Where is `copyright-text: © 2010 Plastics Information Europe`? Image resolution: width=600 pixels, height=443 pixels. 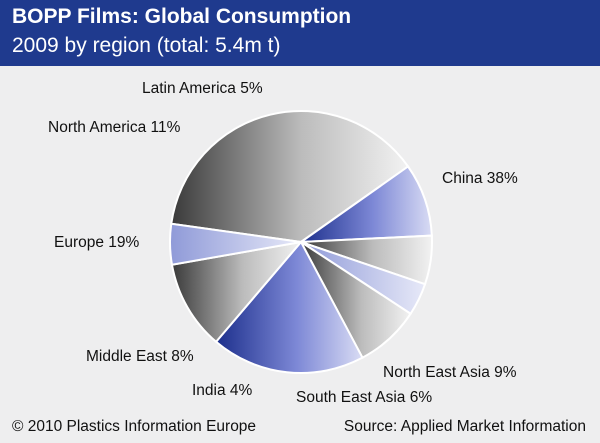 copyright-text: © 2010 Plastics Information Europe is located at coordinates (134, 426).